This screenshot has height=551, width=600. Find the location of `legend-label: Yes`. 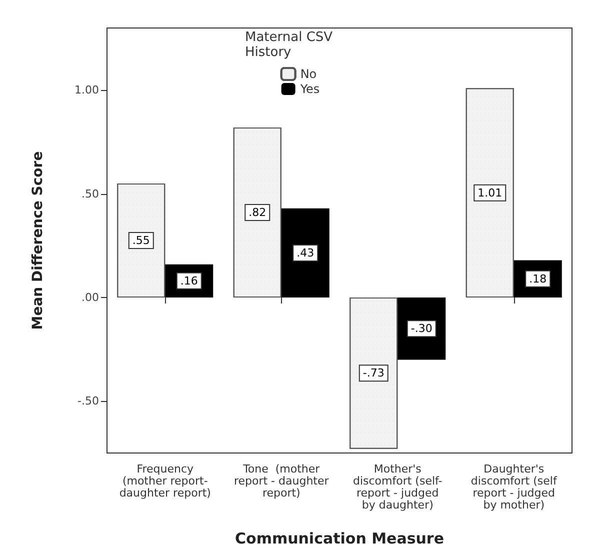

legend-label: Yes is located at coordinates (309, 89).